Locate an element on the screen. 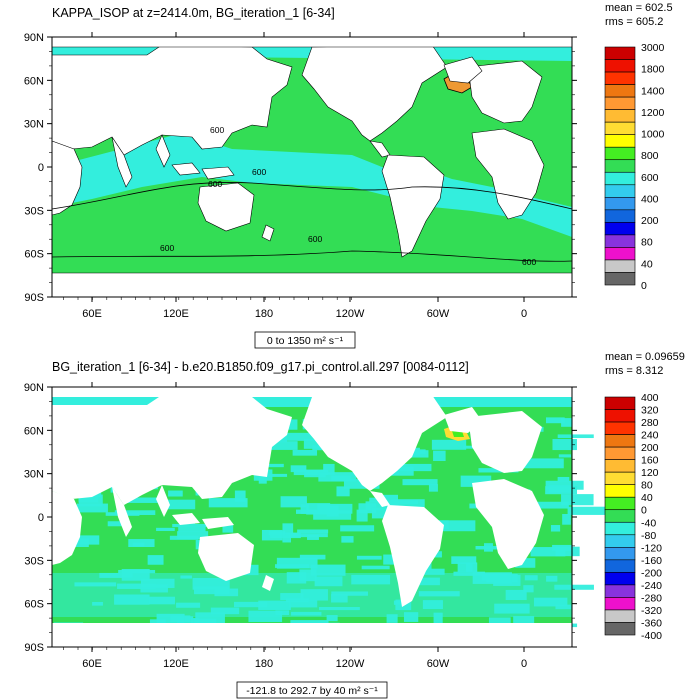 The image size is (700, 700). panel-2-range-box is located at coordinates (312, 690).